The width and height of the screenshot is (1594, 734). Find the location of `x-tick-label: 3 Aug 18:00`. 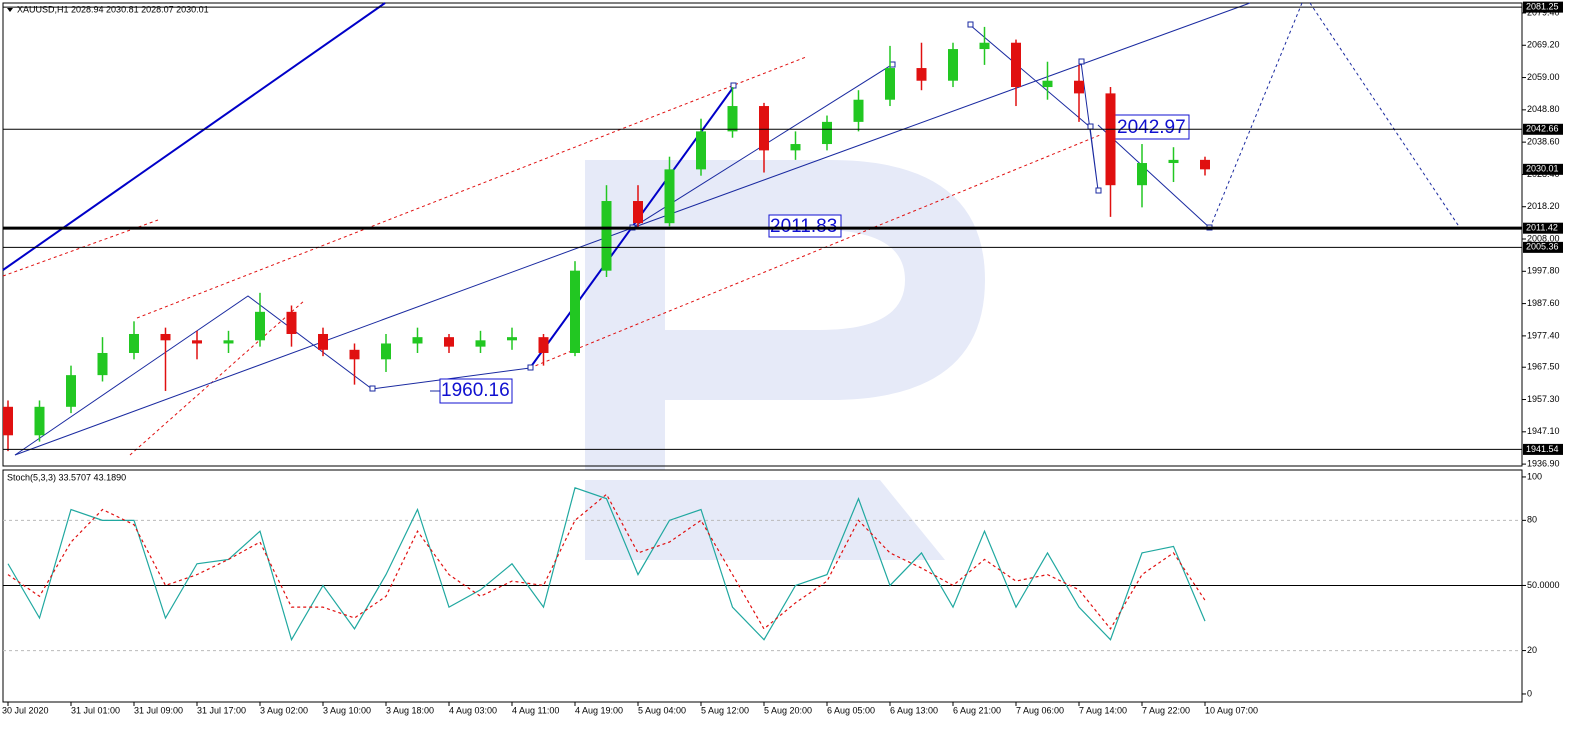

x-tick-label: 3 Aug 18:00 is located at coordinates (410, 710).